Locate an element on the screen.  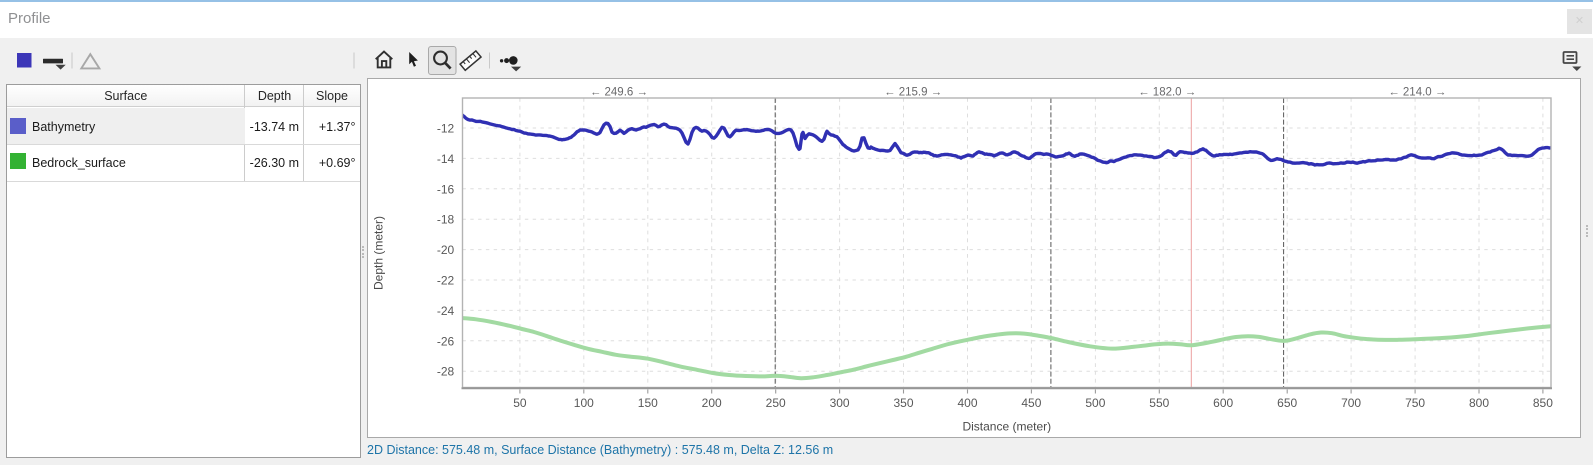
svg-text: 50 is located at coordinates (520, 403).